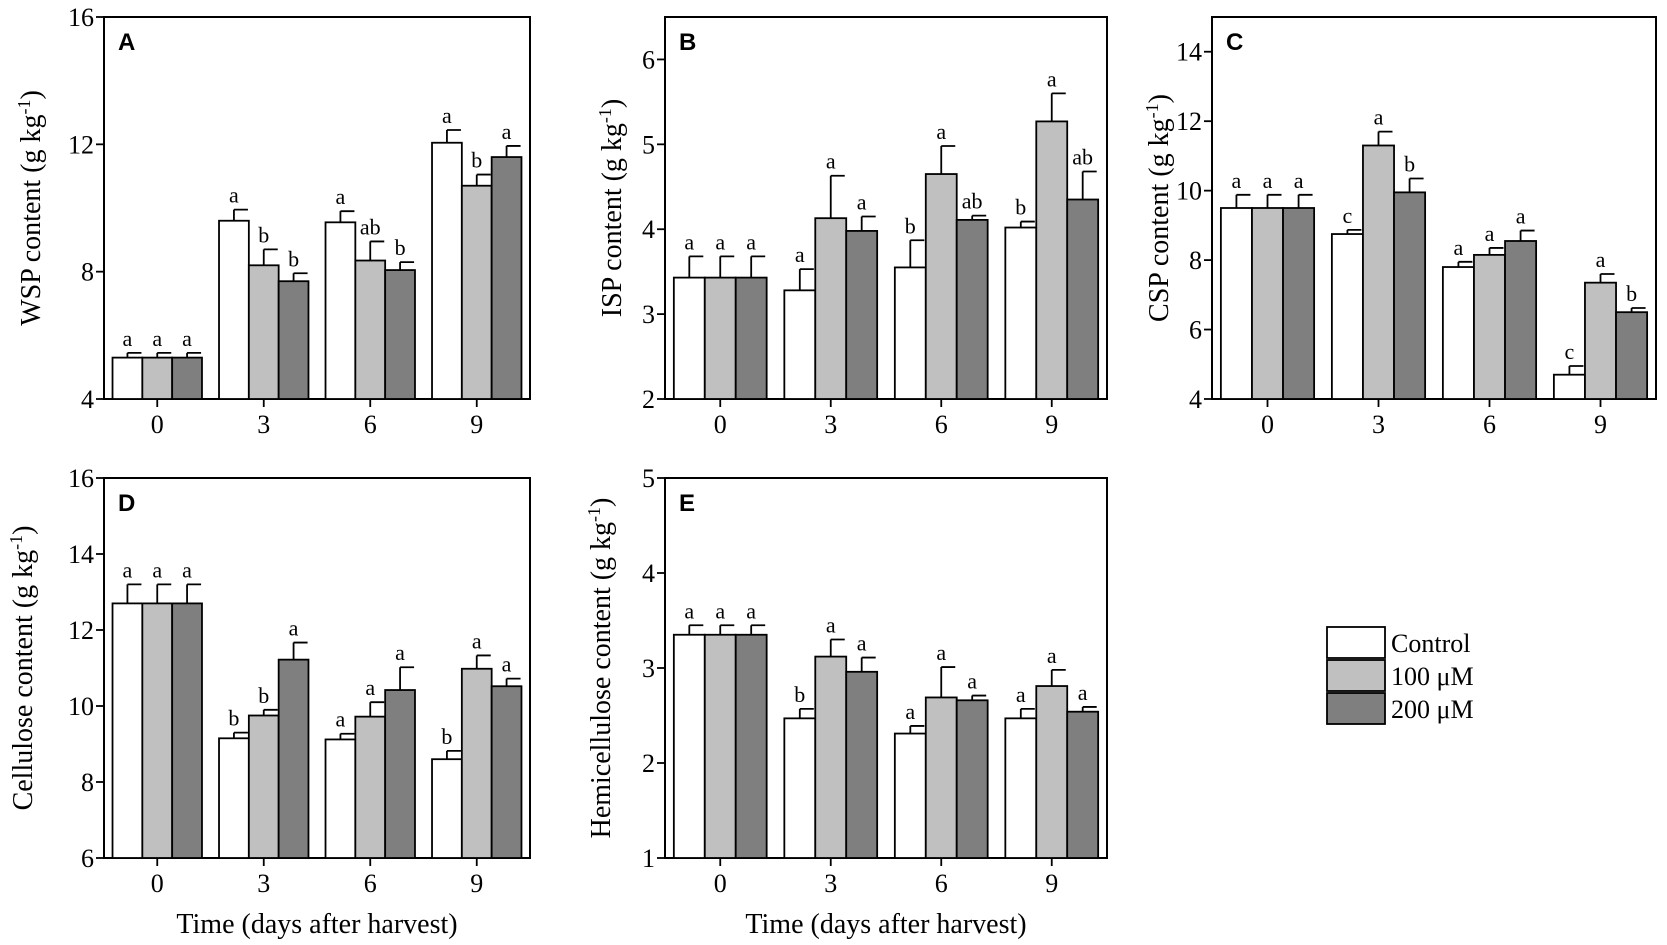  I want to click on significance-letter-a: ab, so click(370, 226).